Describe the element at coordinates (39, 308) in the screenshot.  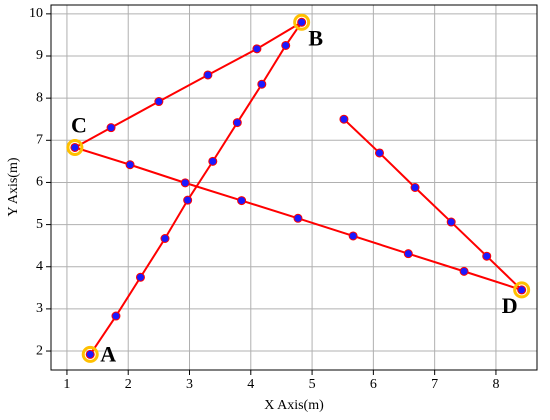
I see `y-tick-label: 3` at that location.